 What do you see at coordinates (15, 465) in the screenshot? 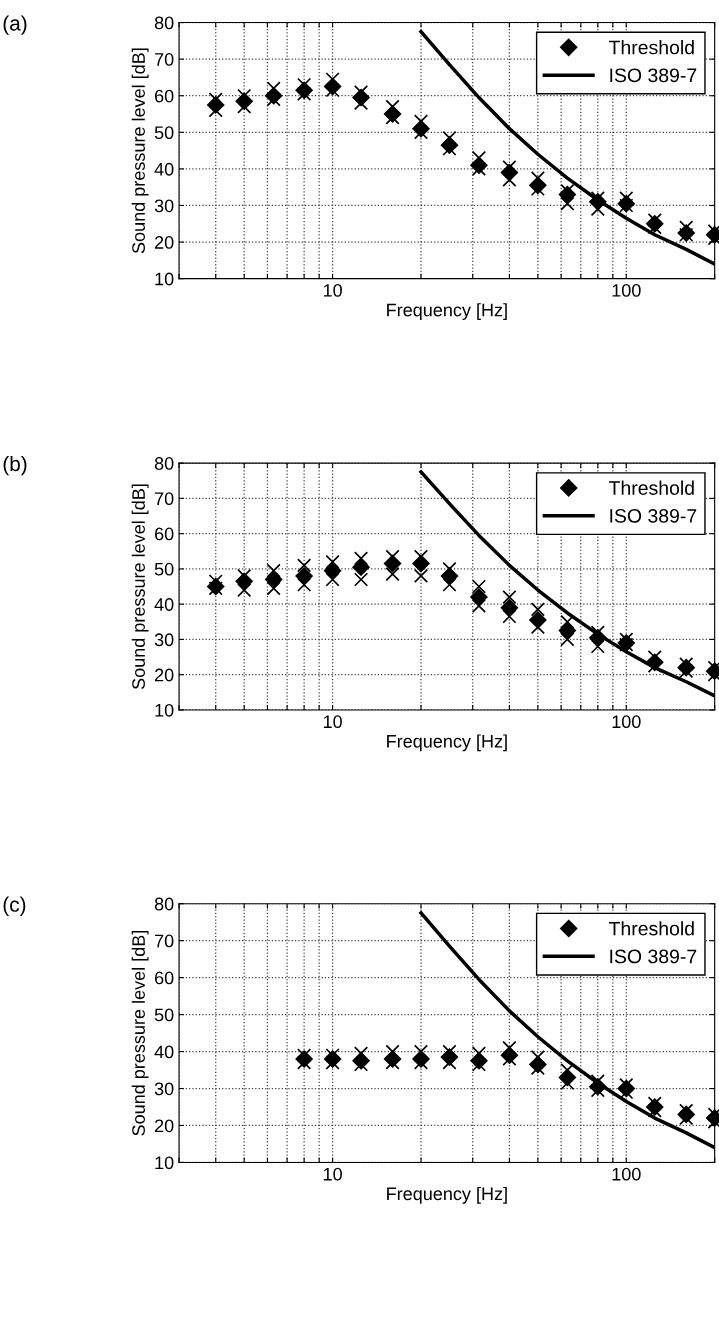
I see `text: (b)` at bounding box center [15, 465].